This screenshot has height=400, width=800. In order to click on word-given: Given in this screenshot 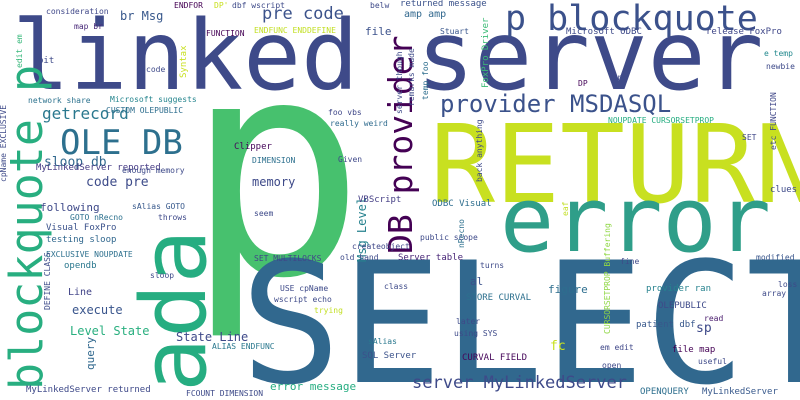, I will do `click(350, 159)`.